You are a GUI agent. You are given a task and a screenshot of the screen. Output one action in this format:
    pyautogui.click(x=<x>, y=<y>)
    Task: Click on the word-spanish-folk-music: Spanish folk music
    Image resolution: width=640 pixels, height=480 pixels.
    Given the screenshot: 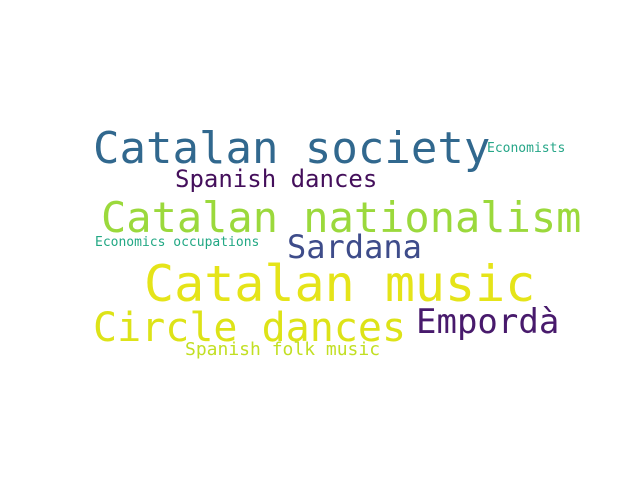 What is the action you would take?
    pyautogui.click(x=283, y=349)
    